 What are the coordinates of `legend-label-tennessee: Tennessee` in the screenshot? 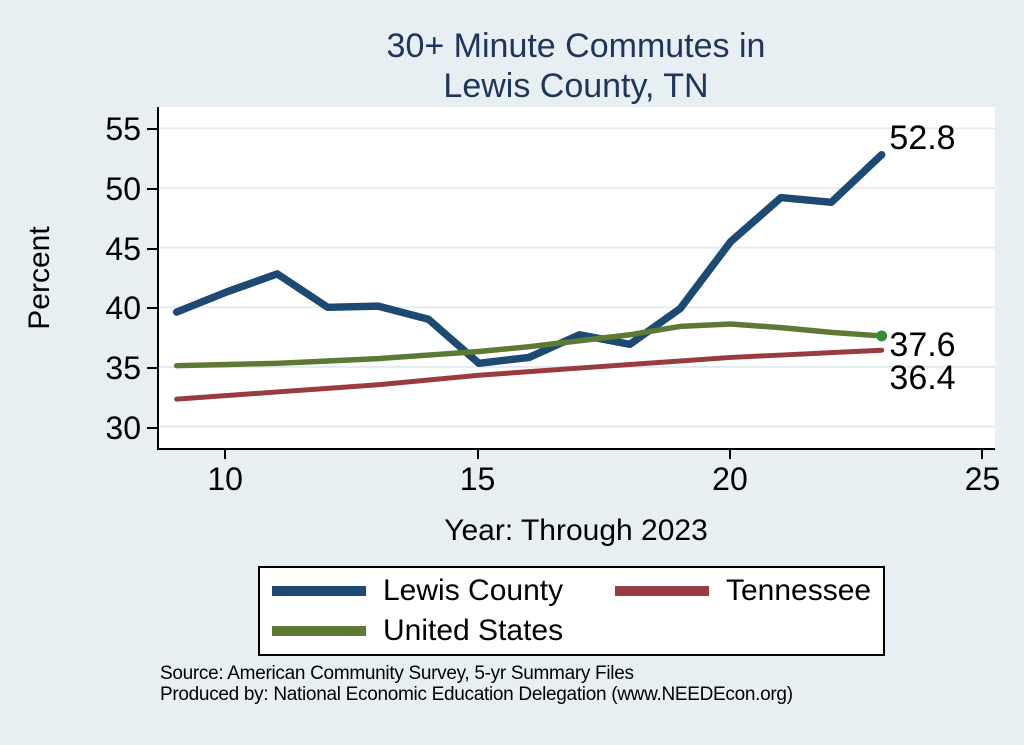 It's located at (799, 590).